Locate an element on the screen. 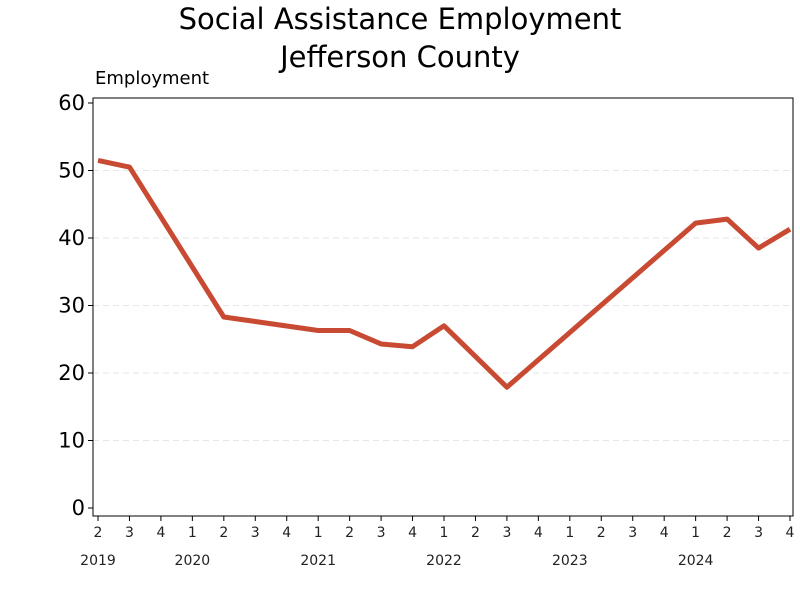 The height and width of the screenshot is (600, 800). year-label: 2019 is located at coordinates (98, 561).